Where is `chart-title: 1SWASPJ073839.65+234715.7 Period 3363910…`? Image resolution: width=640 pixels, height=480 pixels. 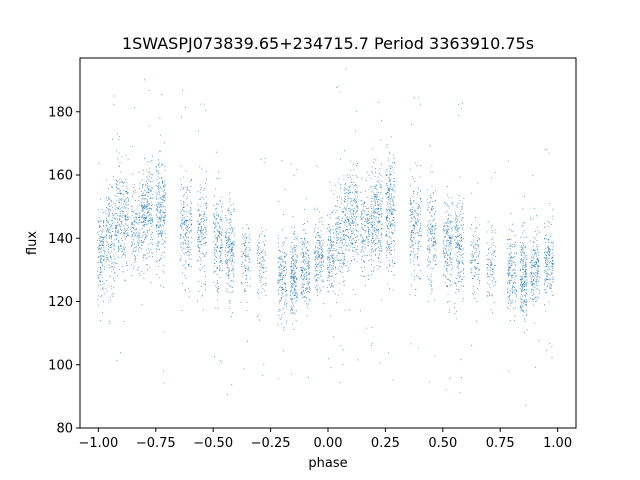 chart-title: 1SWASPJ073839.65+234715.7 Period 3363910… is located at coordinates (328, 43).